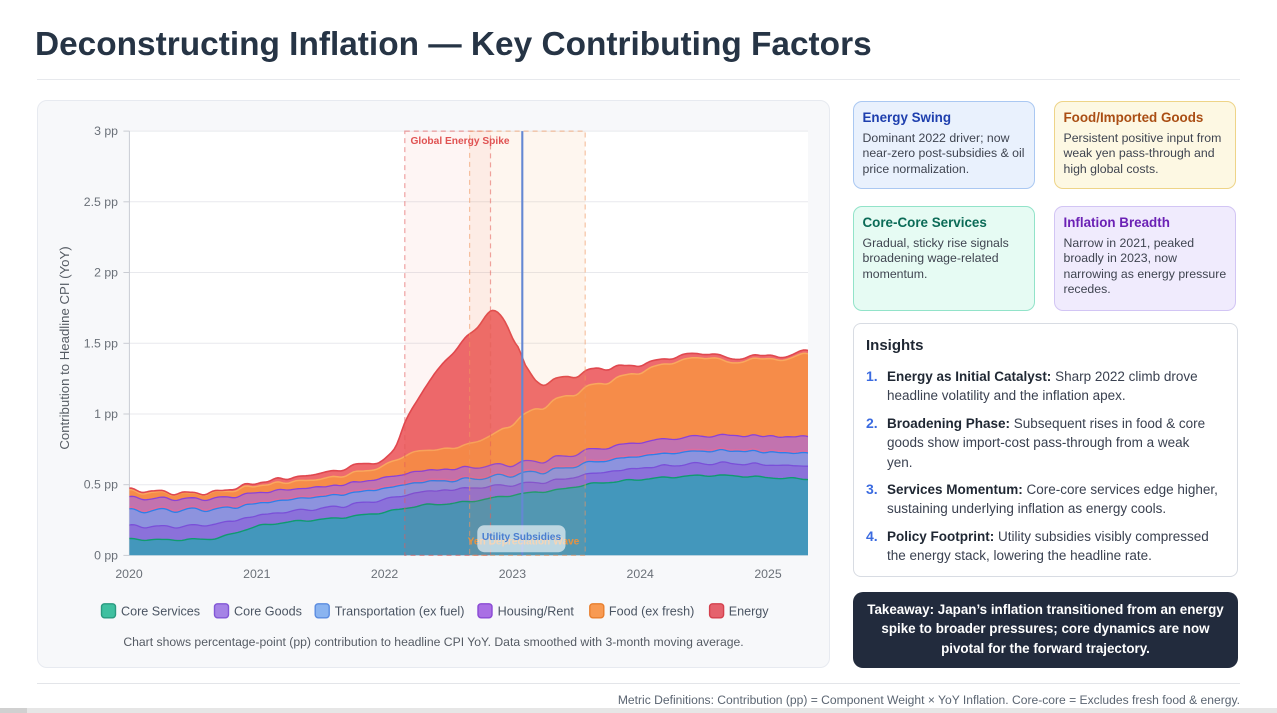  I want to click on svg-text: 0.5 pp, so click(101, 485).